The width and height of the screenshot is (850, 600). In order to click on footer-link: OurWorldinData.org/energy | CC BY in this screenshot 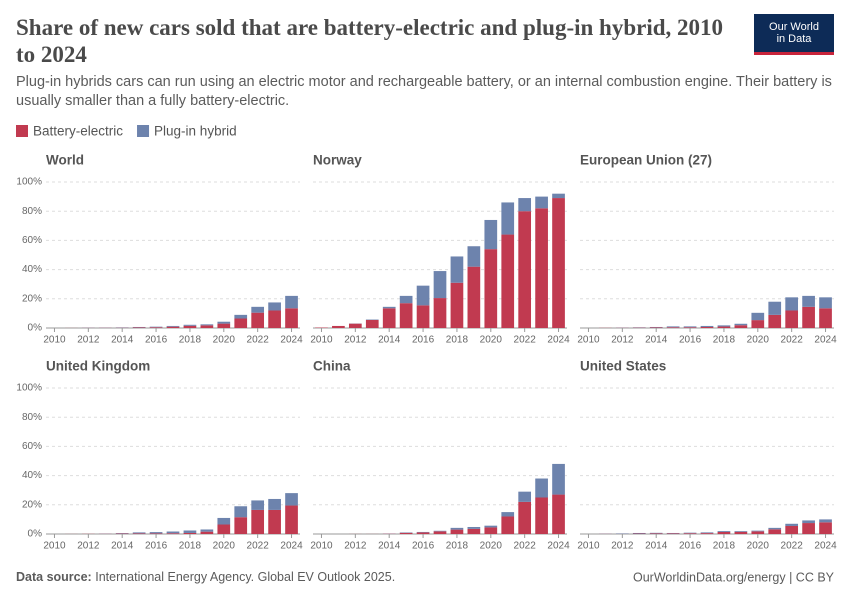, I will do `click(734, 577)`.